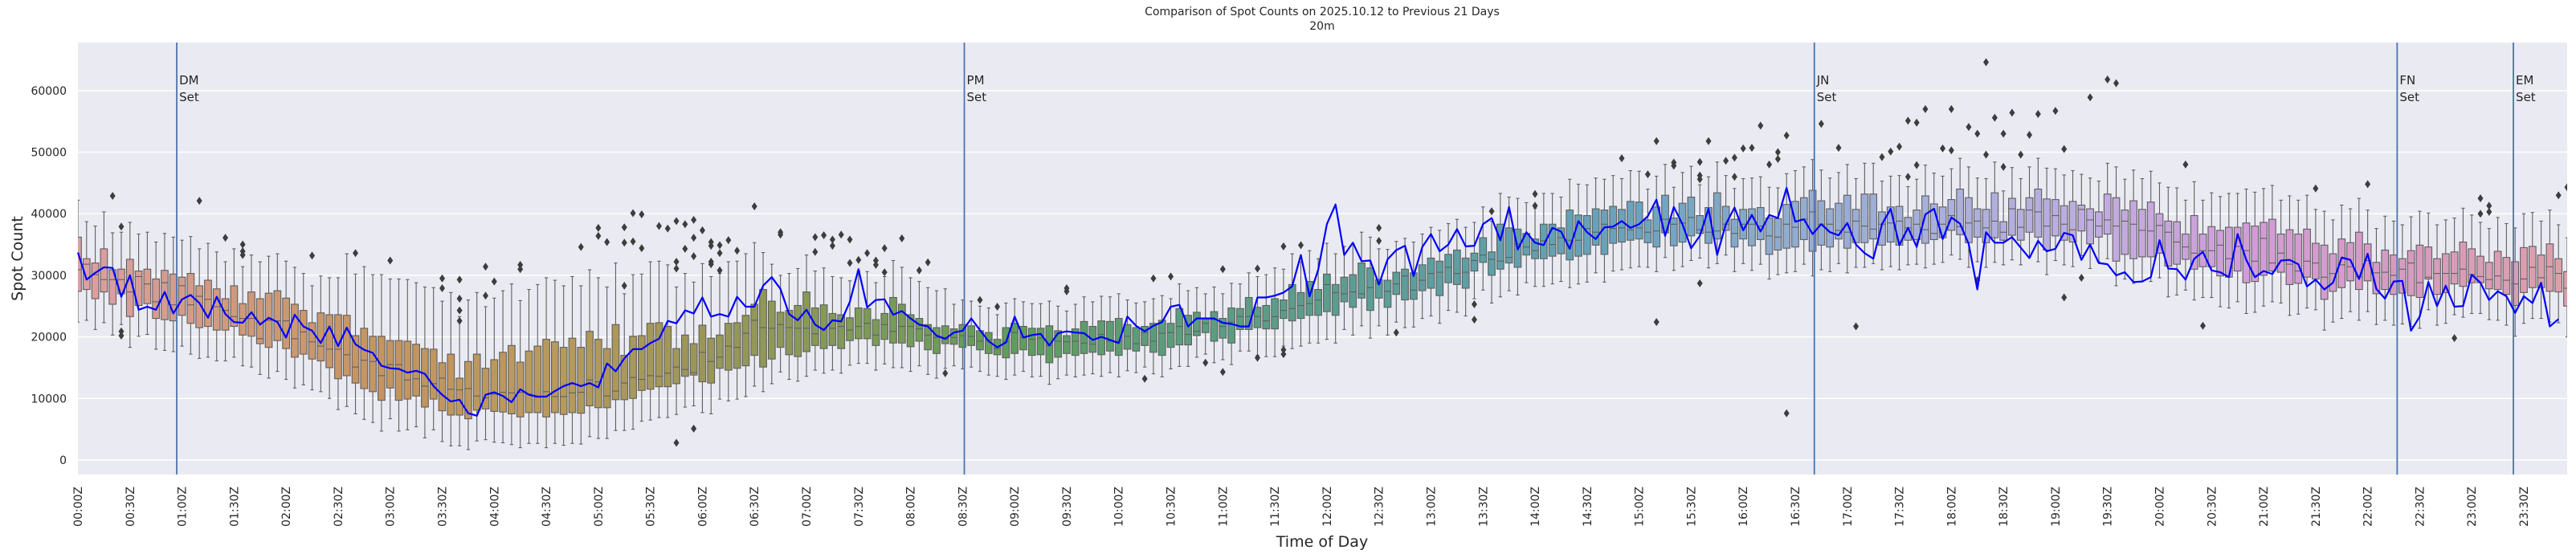 This screenshot has width=2576, height=558. Describe the element at coordinates (1431, 507) in the screenshot. I see `x-tick-label: 13:00Z` at that location.